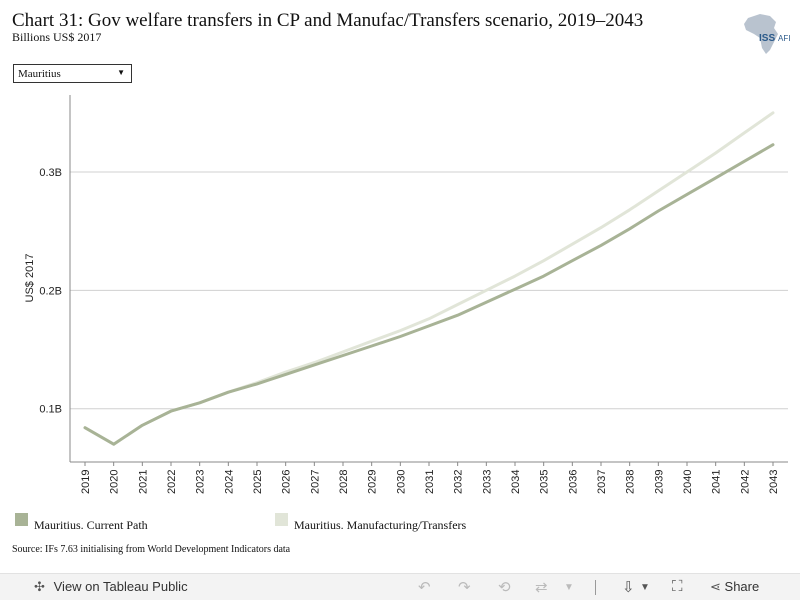  What do you see at coordinates (72, 73) in the screenshot?
I see `country-select: Mauritius ▼` at bounding box center [72, 73].